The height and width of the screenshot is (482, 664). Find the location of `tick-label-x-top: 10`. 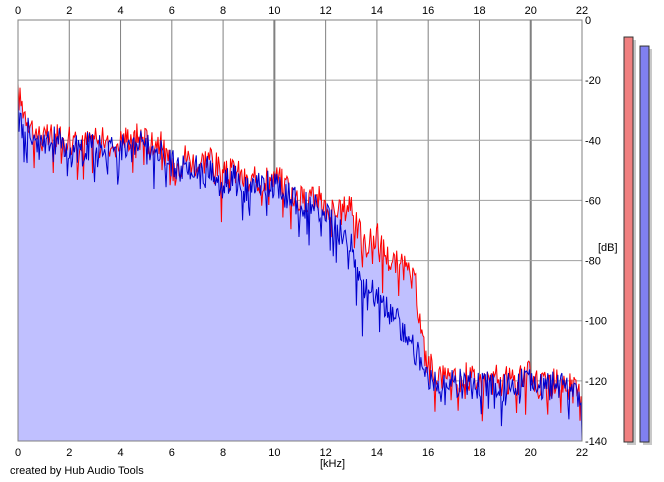

tick-label-x-top: 10 is located at coordinates (274, 11).